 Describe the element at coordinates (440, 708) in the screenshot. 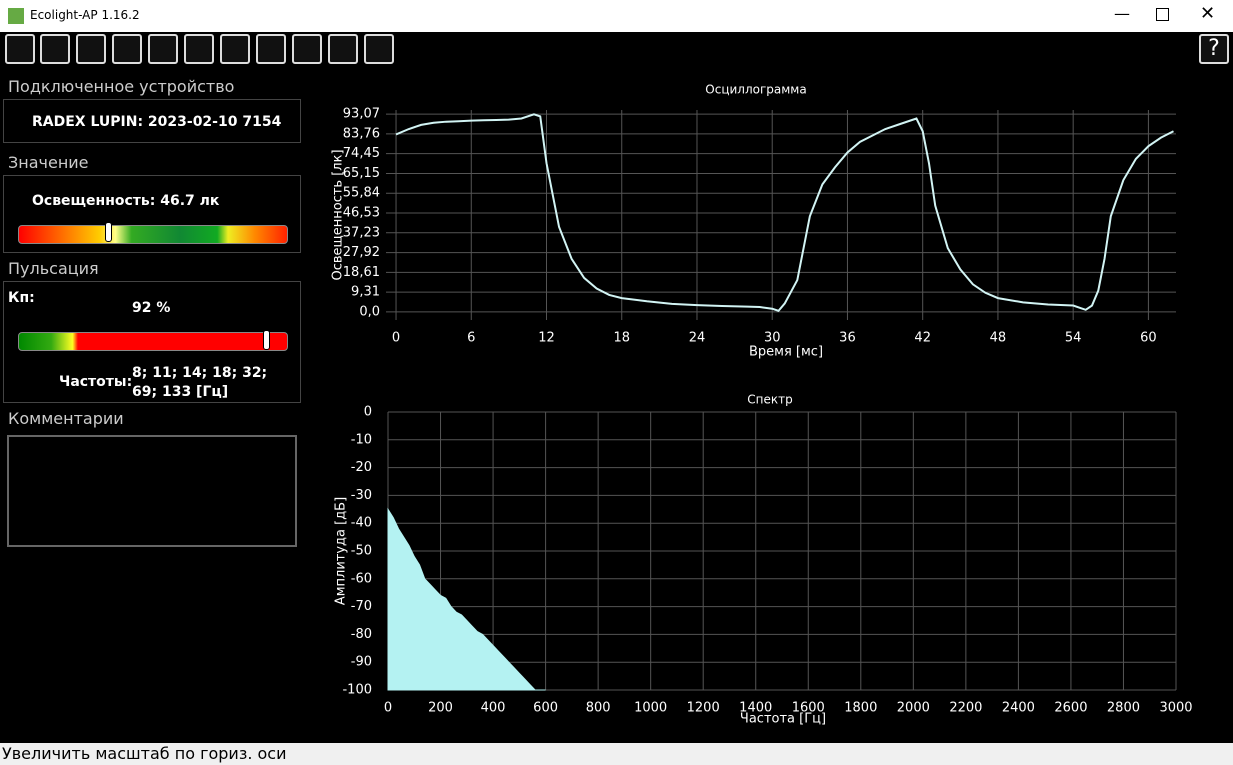

I see `x-tick-label: 200` at that location.